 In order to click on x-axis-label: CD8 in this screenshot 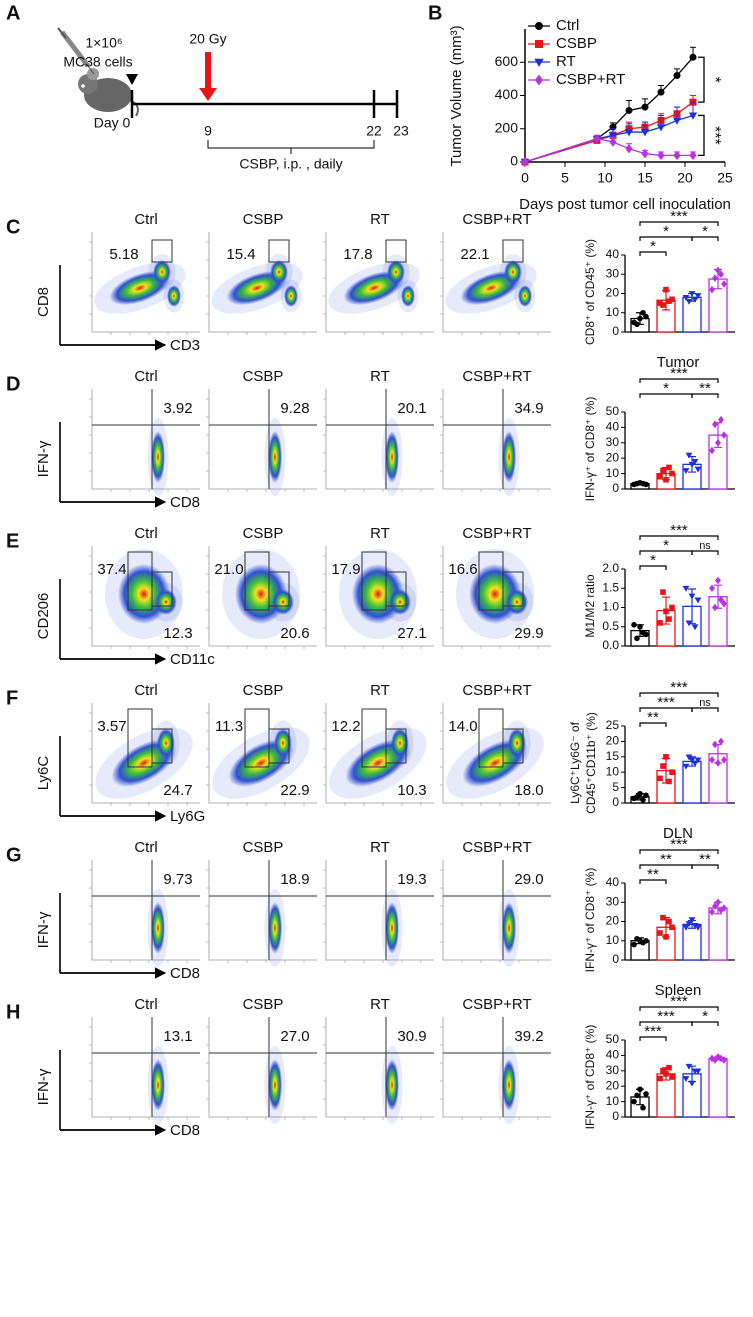, I will do `click(185, 973)`.